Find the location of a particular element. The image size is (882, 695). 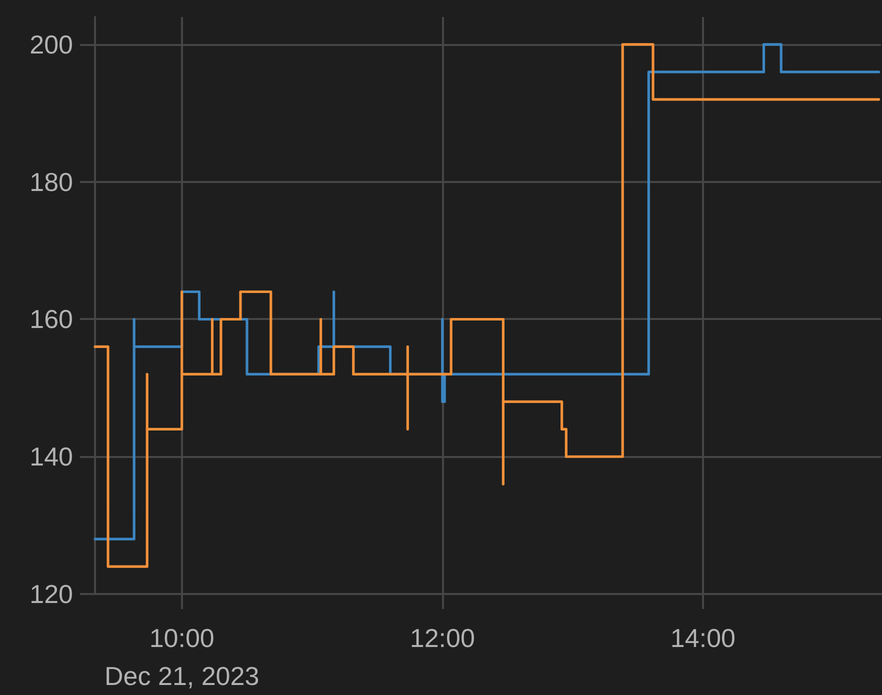

x-tick-label: 10:00 Dec 21, 2023 is located at coordinates (182, 657).